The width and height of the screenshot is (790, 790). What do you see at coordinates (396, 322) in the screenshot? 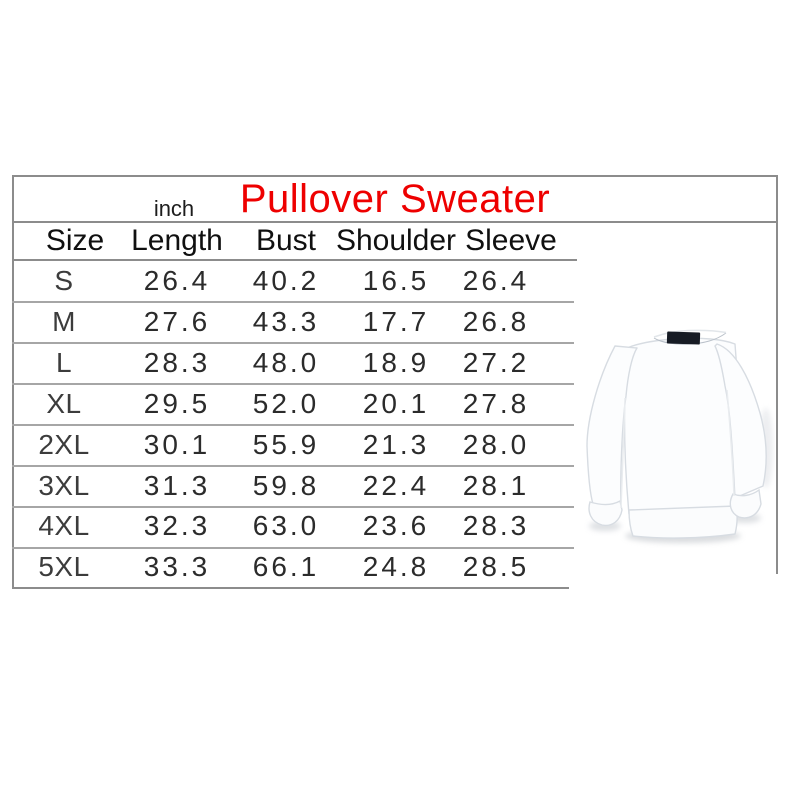
I see `shoulder-cell: 17.7` at bounding box center [396, 322].